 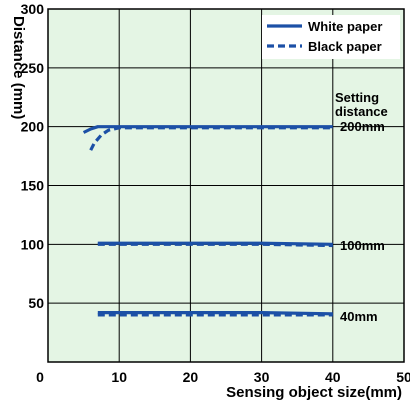 I want to click on legend: White paper Black paper, so click(x=331, y=37).